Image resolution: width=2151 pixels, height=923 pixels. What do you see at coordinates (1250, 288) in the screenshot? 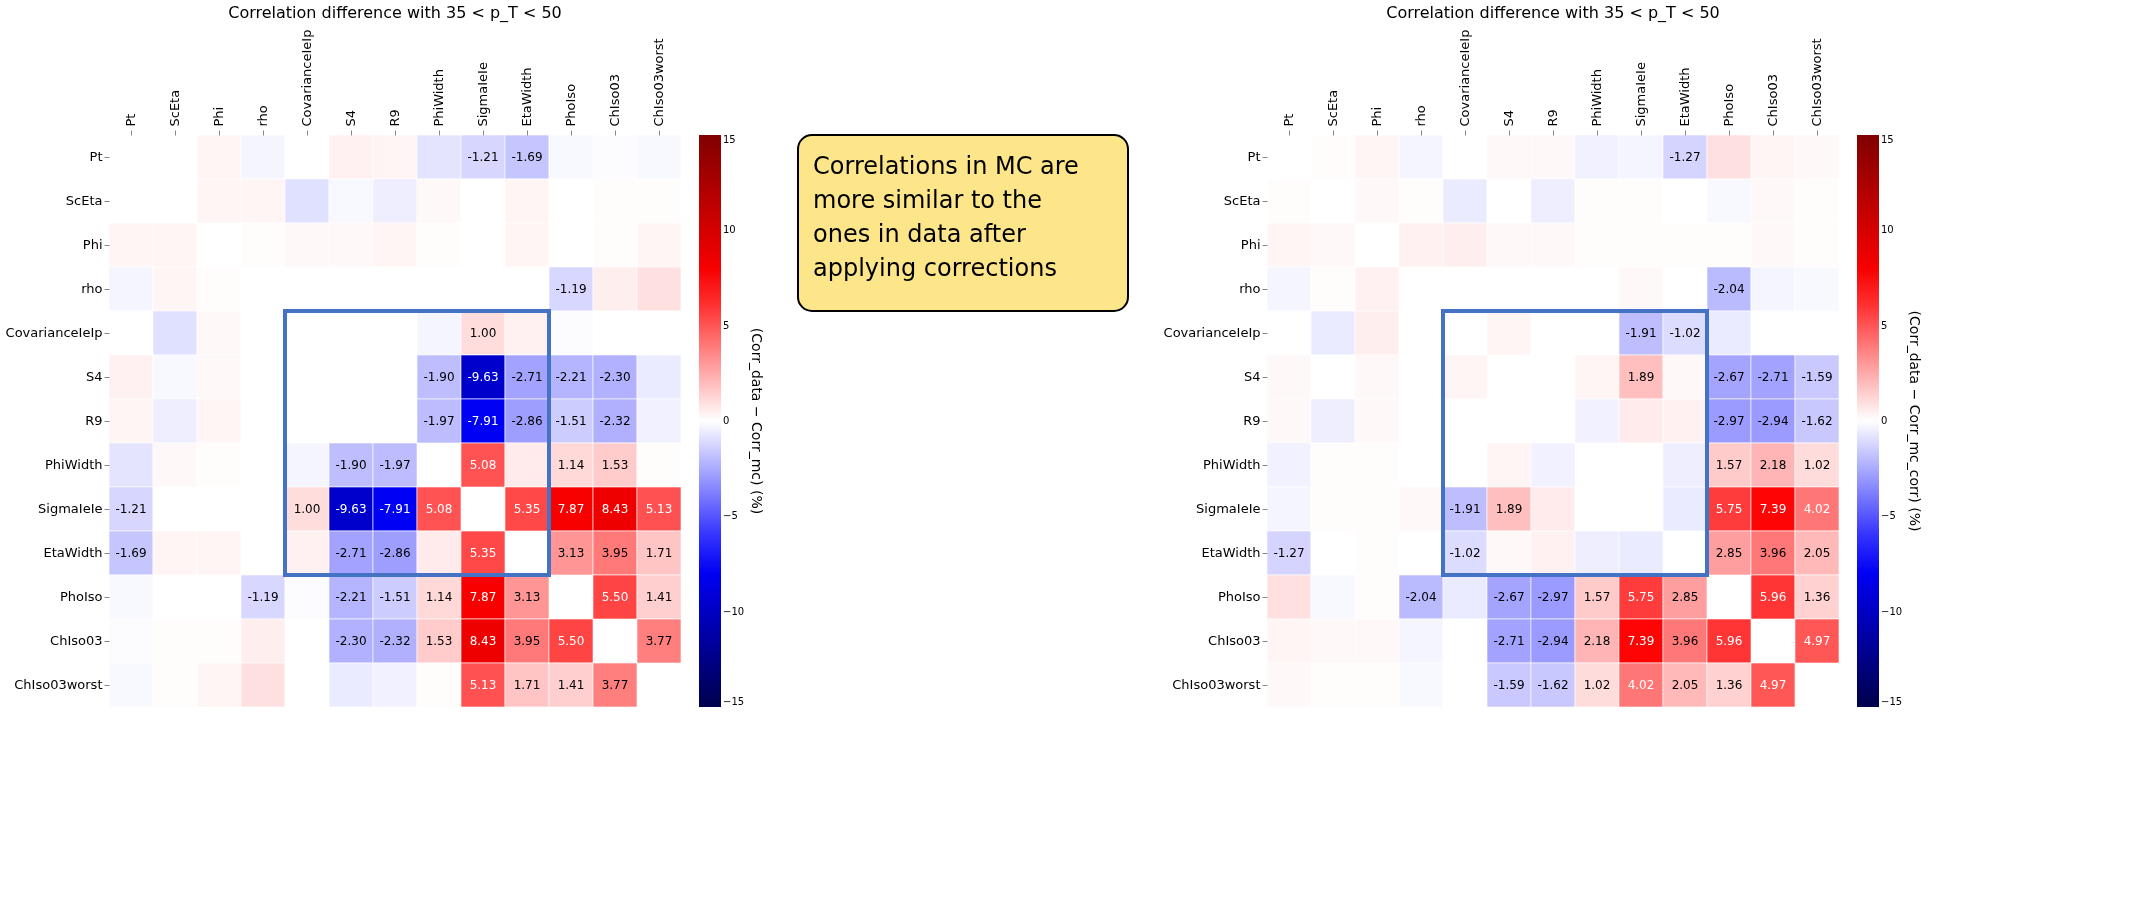
I see `y-tick-label: rho` at bounding box center [1250, 288].